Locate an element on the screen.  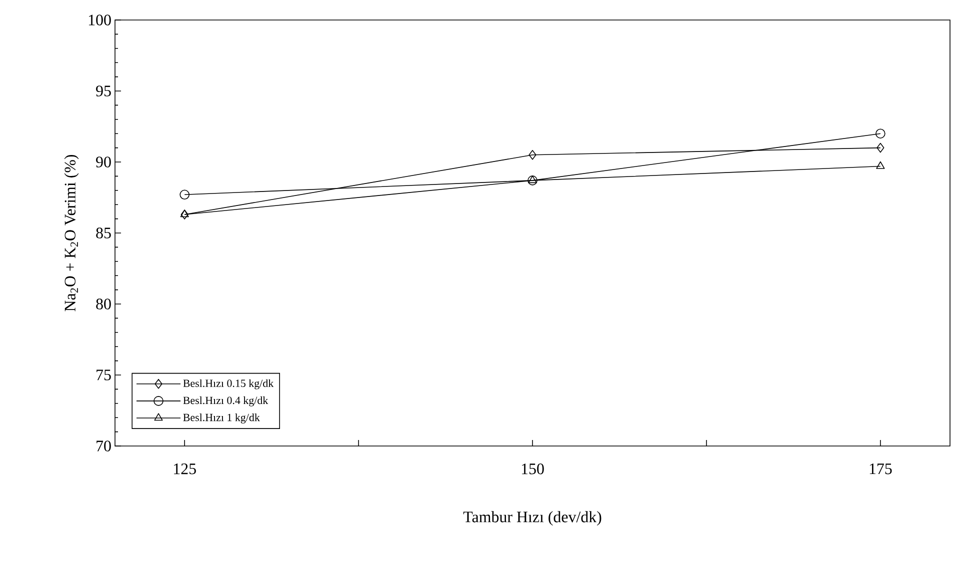
legend-label: Besl.Hızı 1 kg/dk is located at coordinates (221, 418).